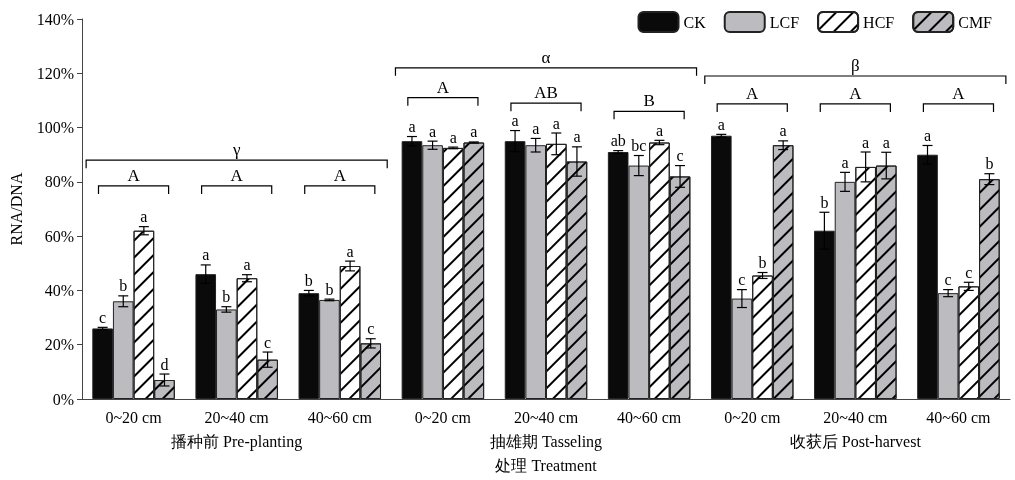 Image resolution: width=1015 pixels, height=480 pixels. Describe the element at coordinates (879, 22) in the screenshot. I see `legend-label: HCF` at that location.